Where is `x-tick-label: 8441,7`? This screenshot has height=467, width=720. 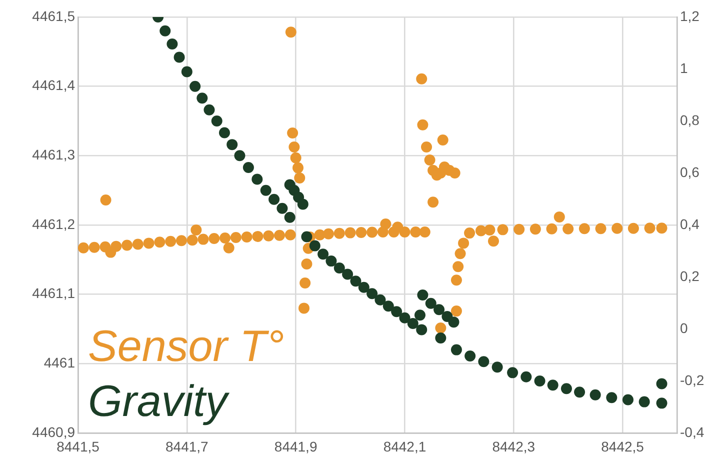 x-tick-label: 8441,7 is located at coordinates (187, 446).